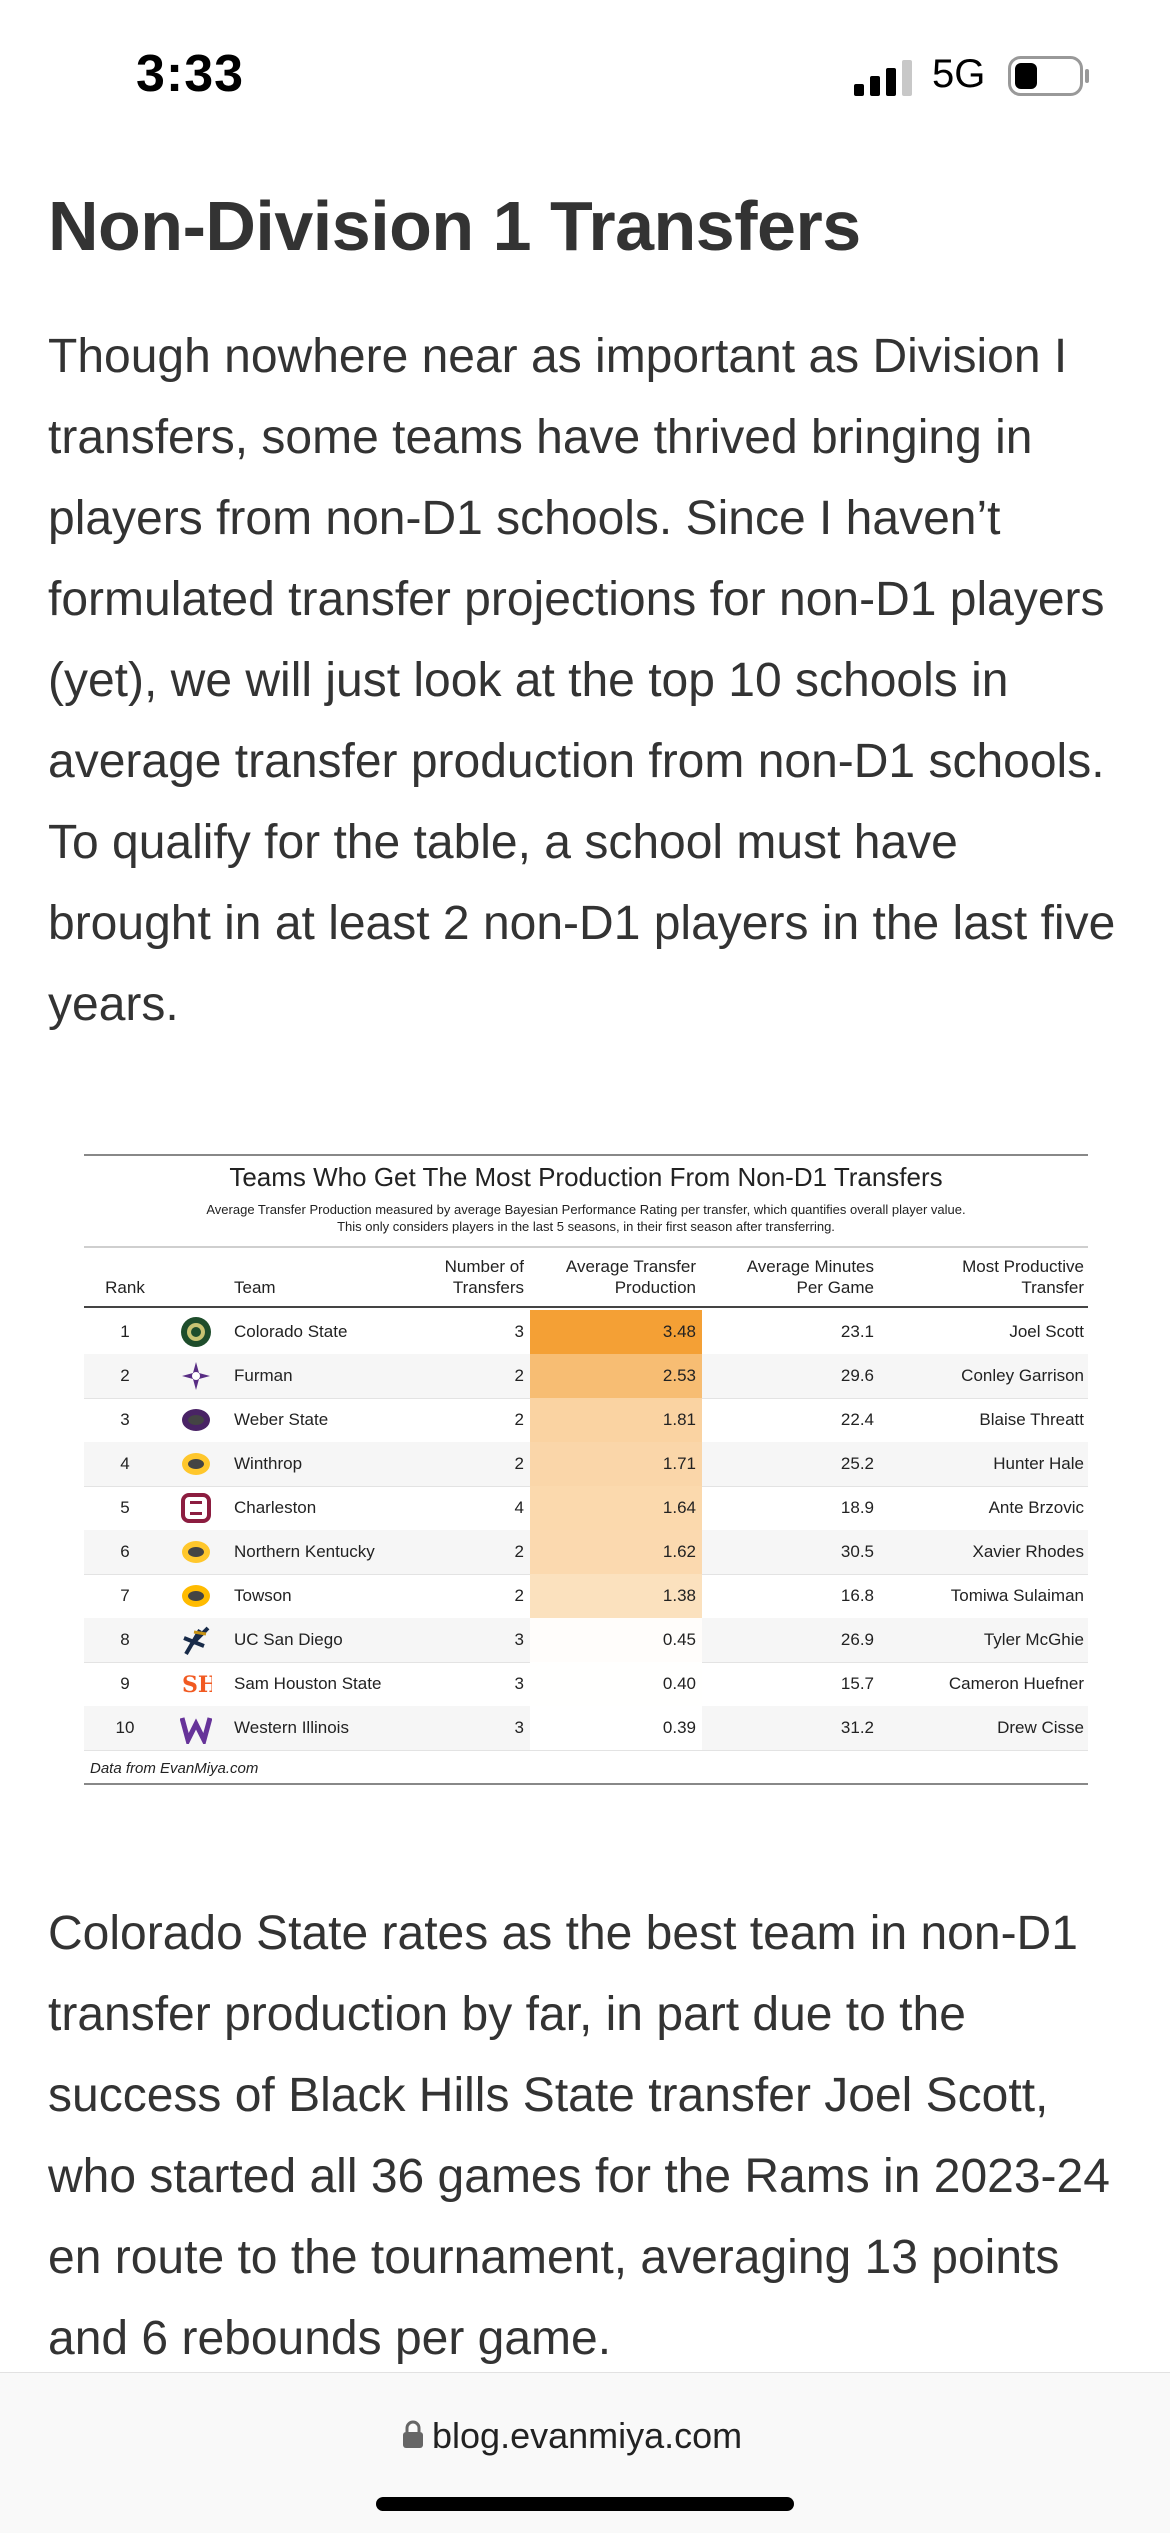  I want to click on production-cell: 0.40, so click(616, 1684).